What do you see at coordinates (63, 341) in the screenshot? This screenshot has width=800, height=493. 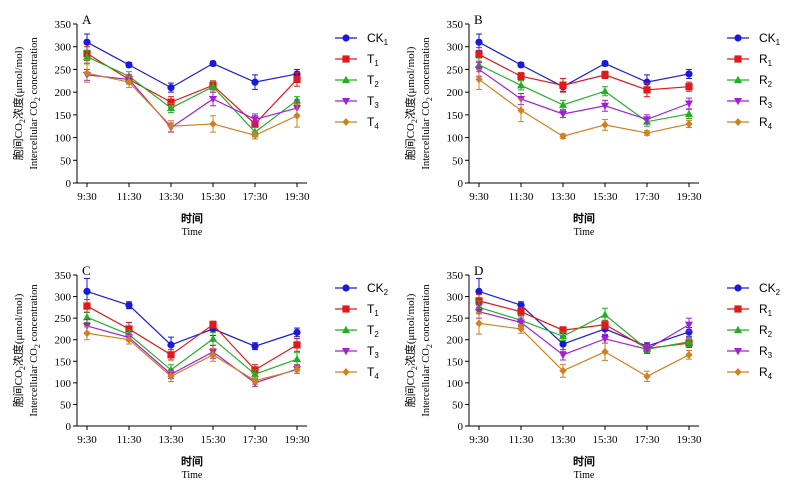 I see `y-tick-label: 200` at bounding box center [63, 341].